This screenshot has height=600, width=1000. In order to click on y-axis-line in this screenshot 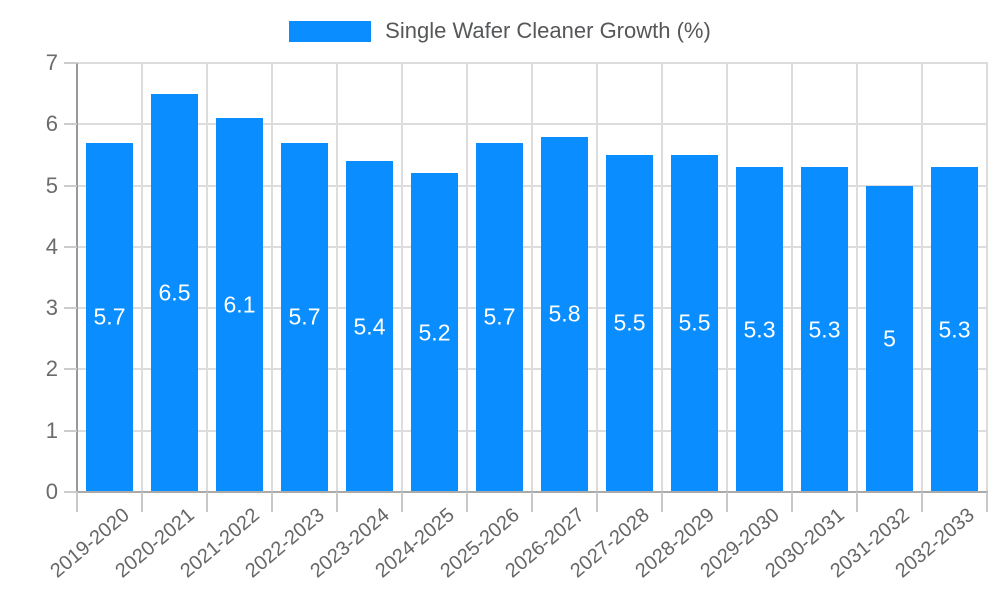, I will do `click(77, 278)`.